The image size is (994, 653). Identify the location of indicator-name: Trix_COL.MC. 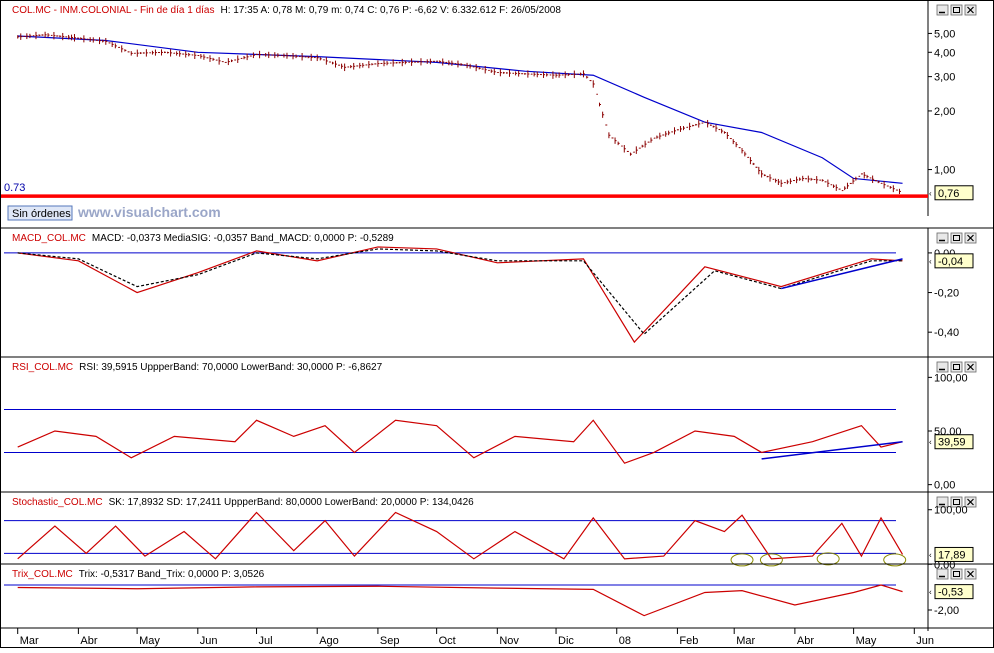
(42, 574).